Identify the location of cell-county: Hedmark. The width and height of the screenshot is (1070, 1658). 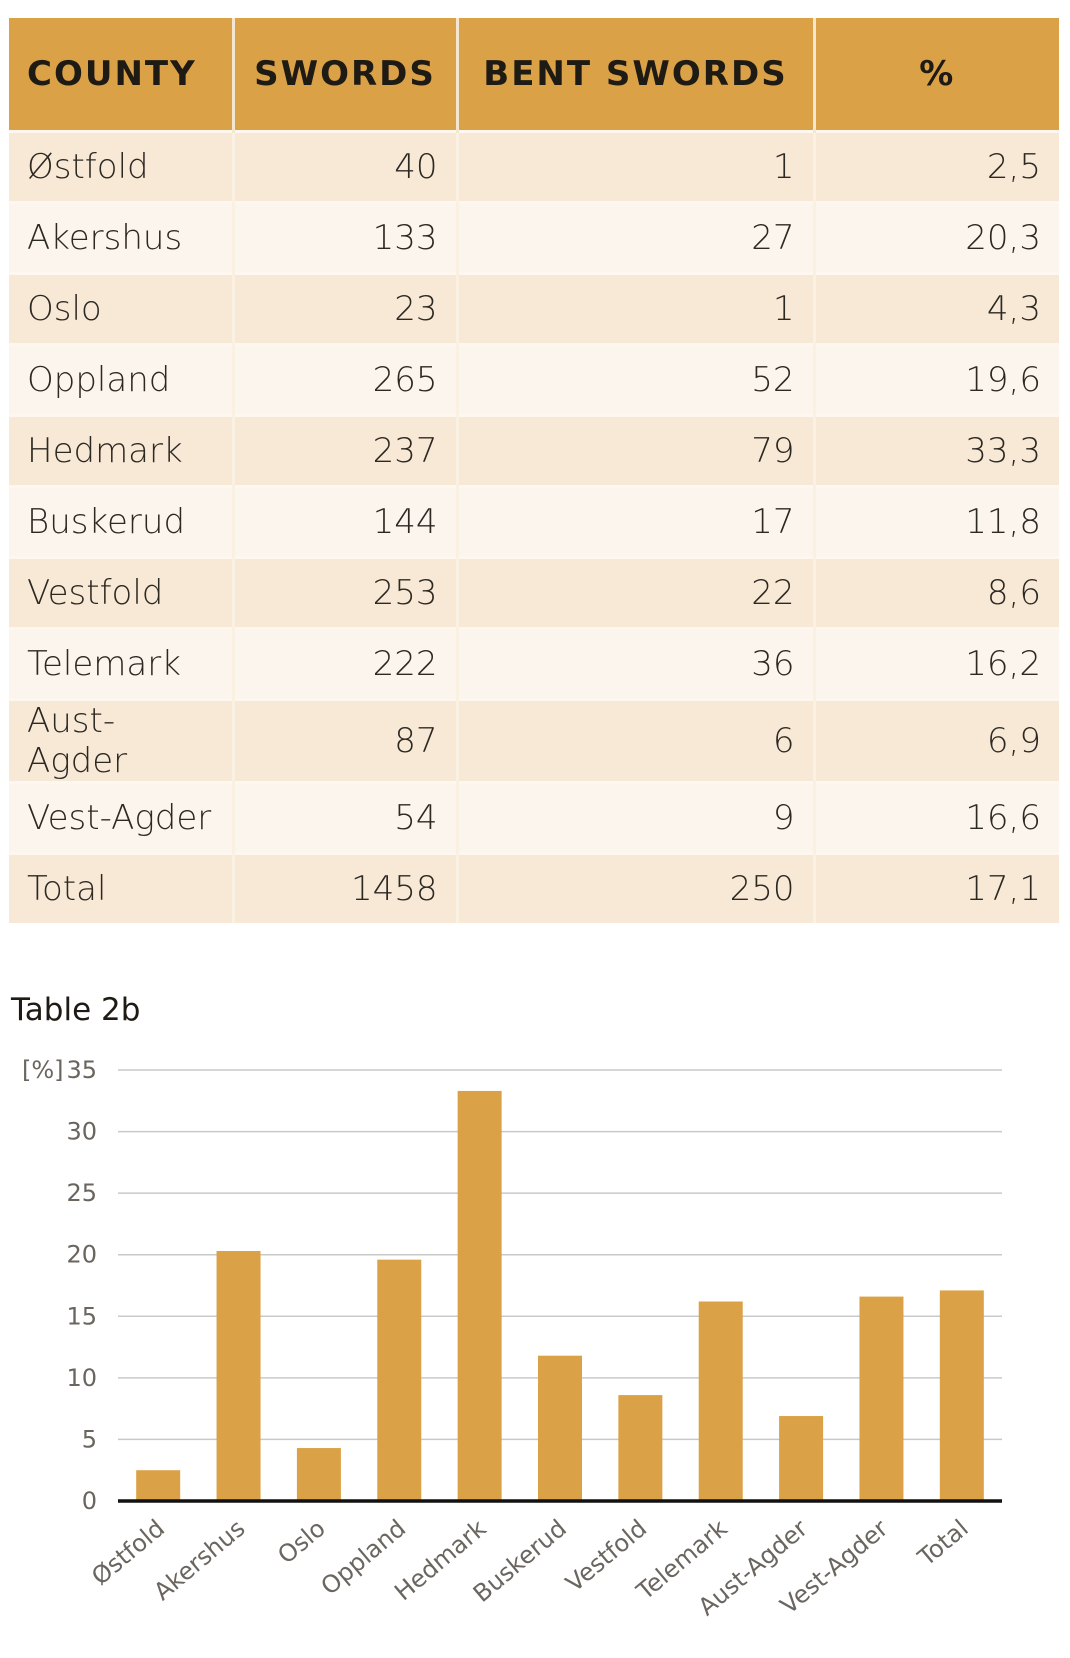
(122, 450).